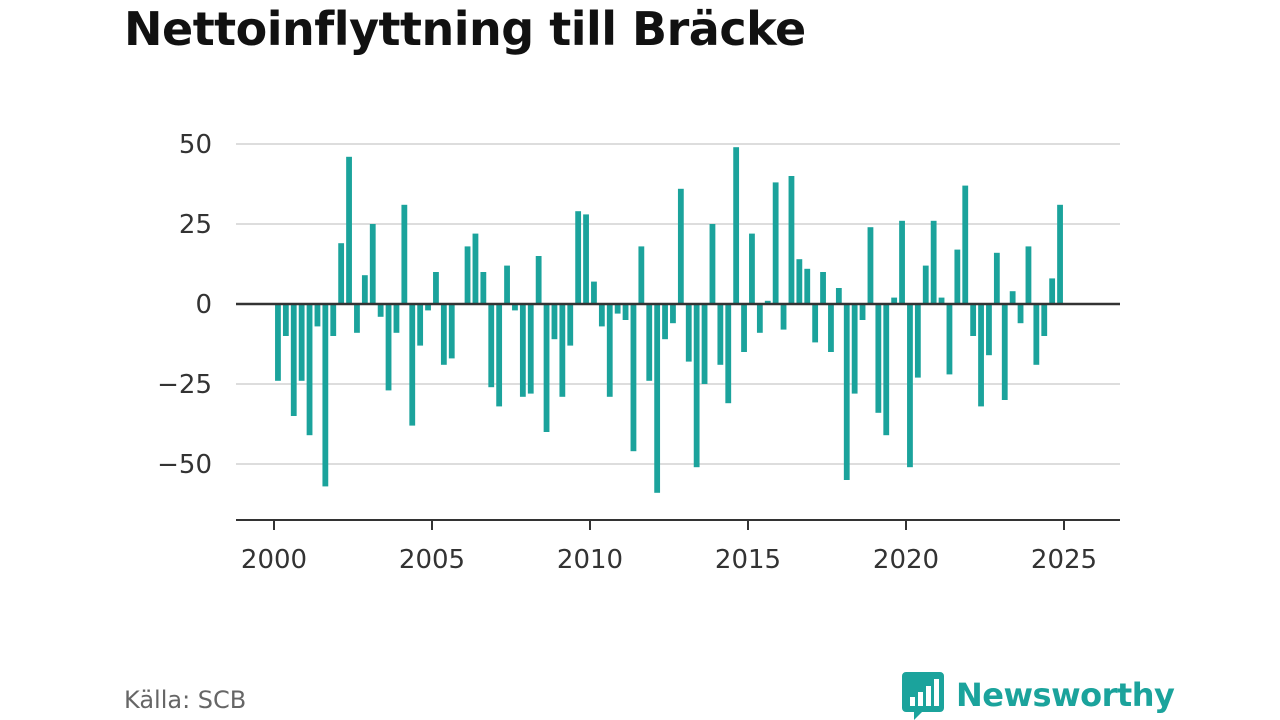 The width and height of the screenshot is (1280, 720). What do you see at coordinates (195, 145) in the screenshot?
I see `y-tick-label: 50` at bounding box center [195, 145].